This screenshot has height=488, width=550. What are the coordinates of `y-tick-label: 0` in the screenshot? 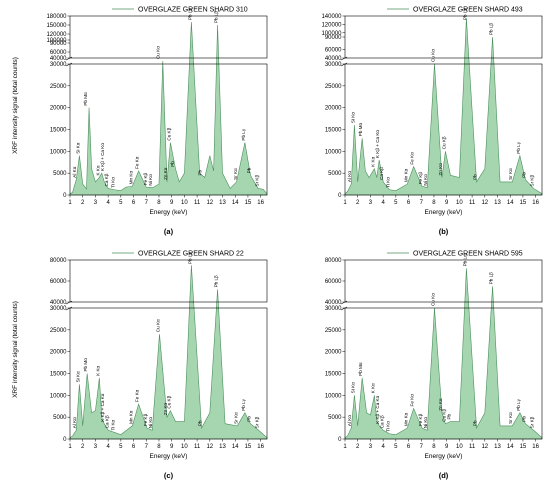 It's located at (340, 440).